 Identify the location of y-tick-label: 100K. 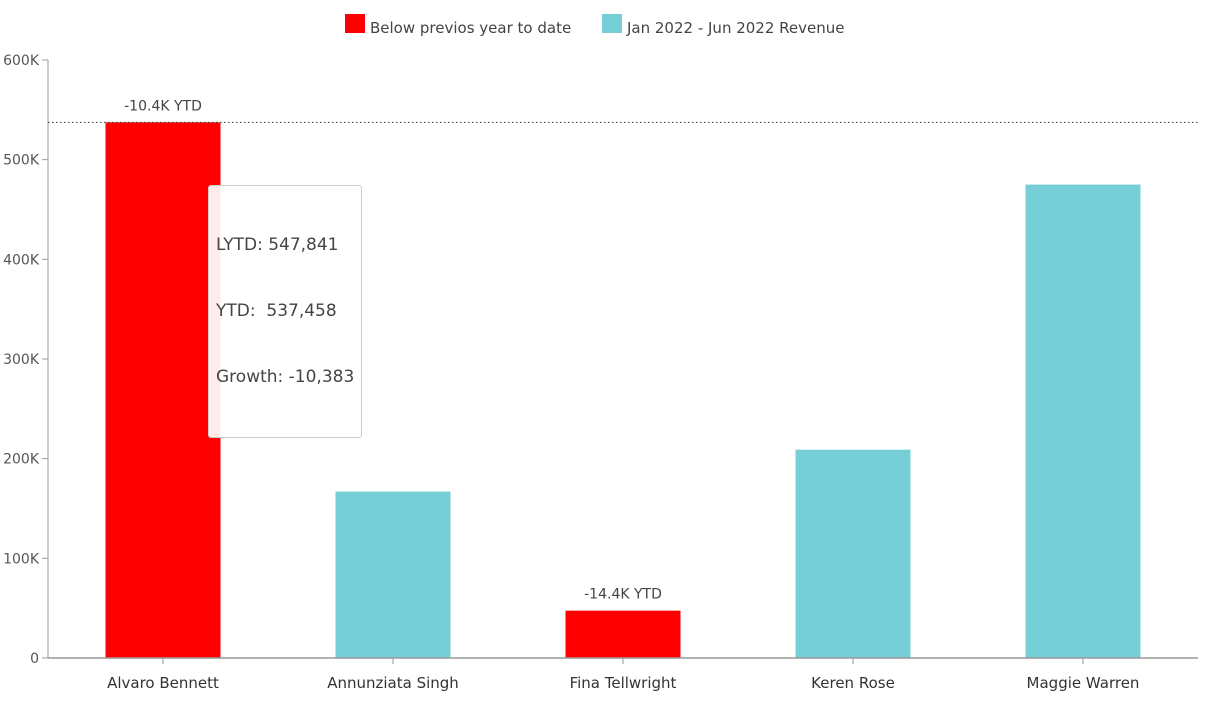
(21, 559).